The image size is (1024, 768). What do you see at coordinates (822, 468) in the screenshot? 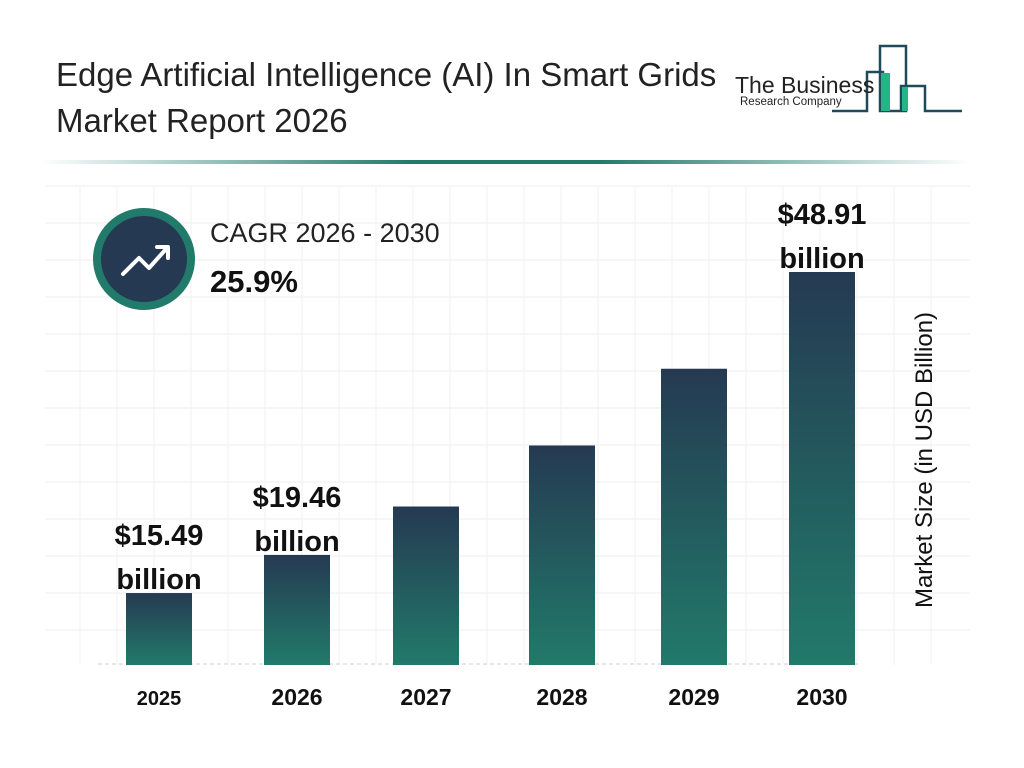
I see `bar-2030` at bounding box center [822, 468].